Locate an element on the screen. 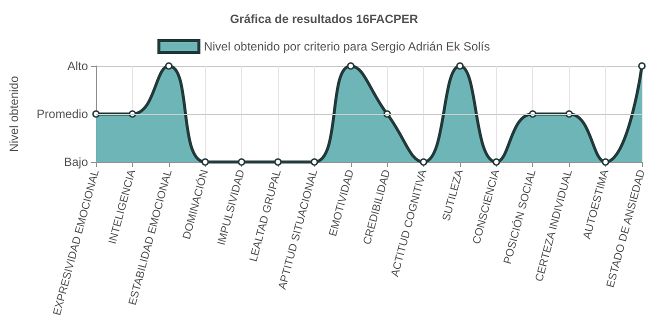 This screenshot has height=324, width=648. ref-line-label: Promedio is located at coordinates (62, 114).